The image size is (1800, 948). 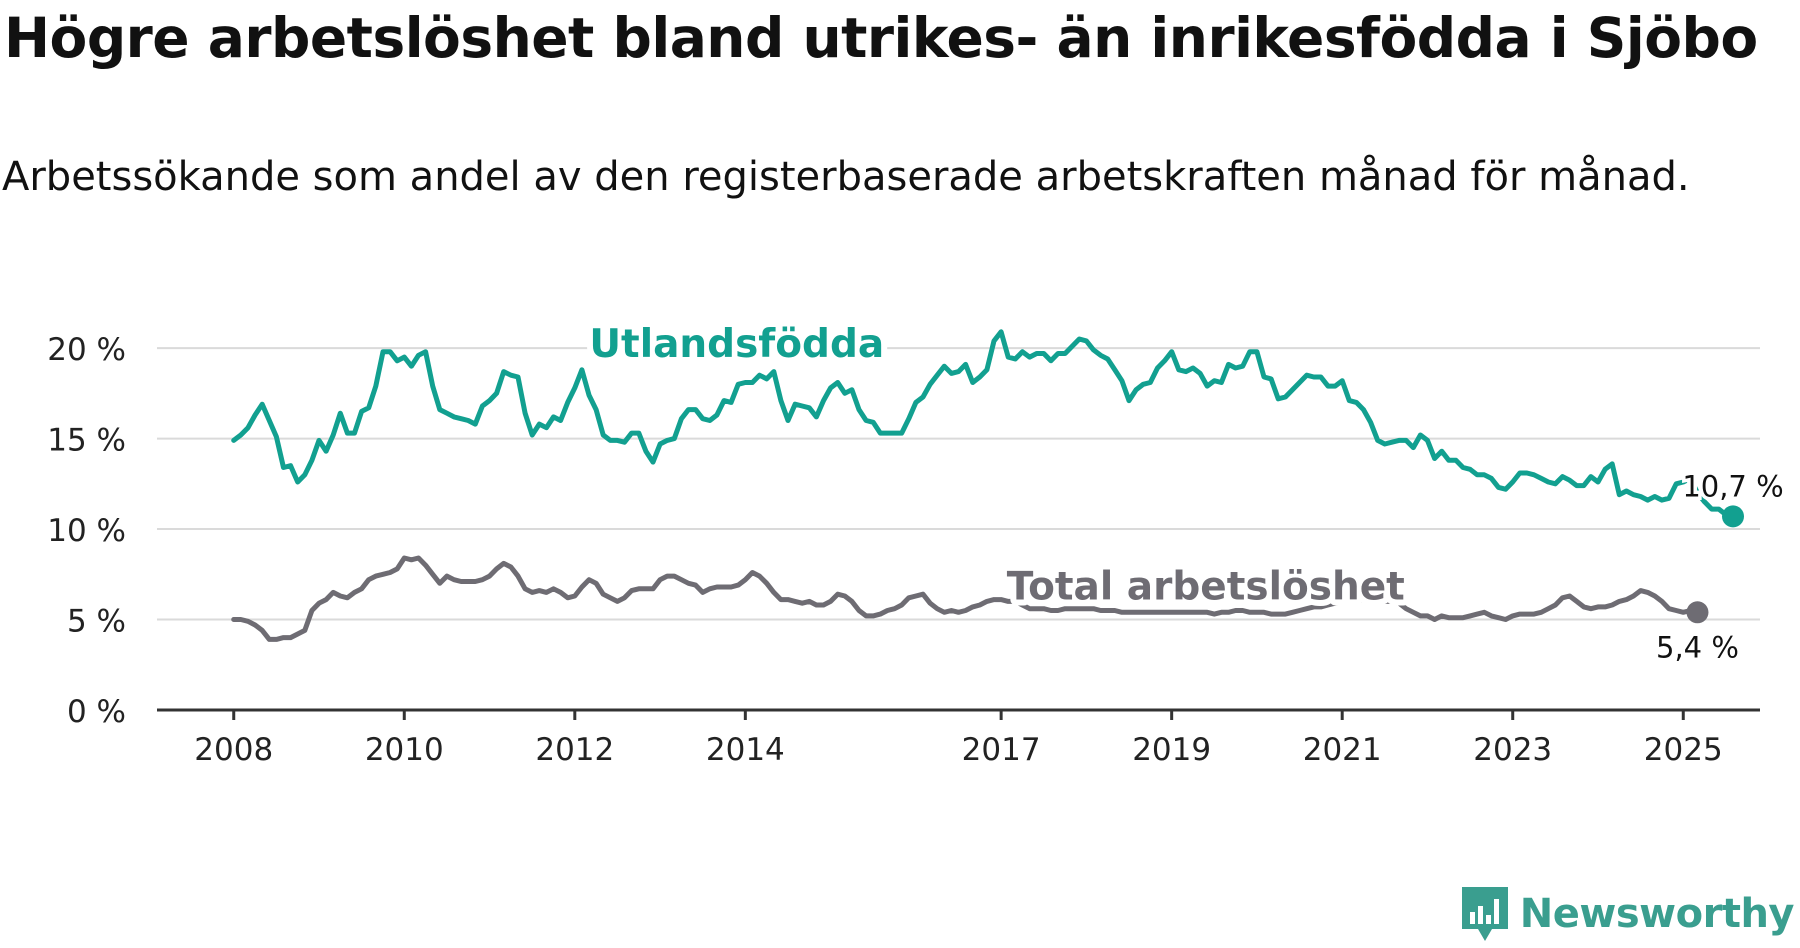 I want to click on series-label-total: Total arbetslöshet, so click(x=1206, y=587).